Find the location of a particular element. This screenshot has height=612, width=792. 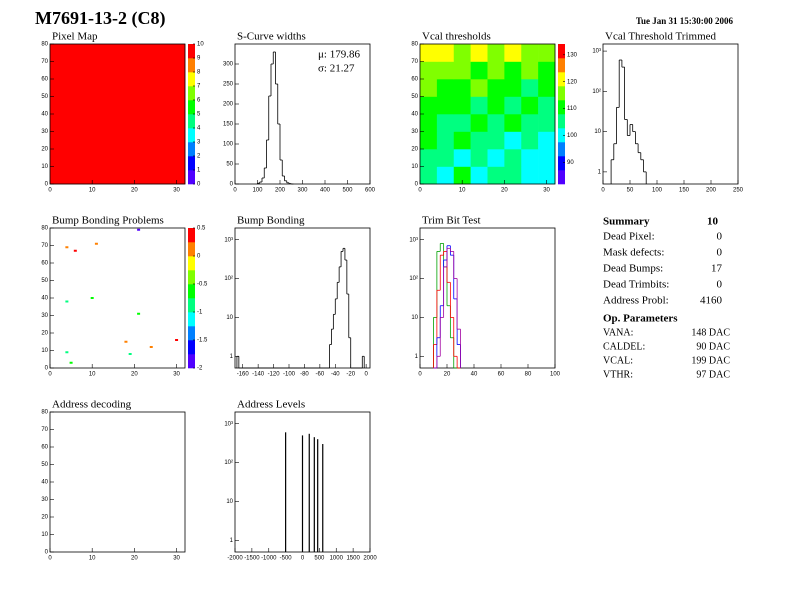

panel-title: Pixel Map is located at coordinates (75, 37).